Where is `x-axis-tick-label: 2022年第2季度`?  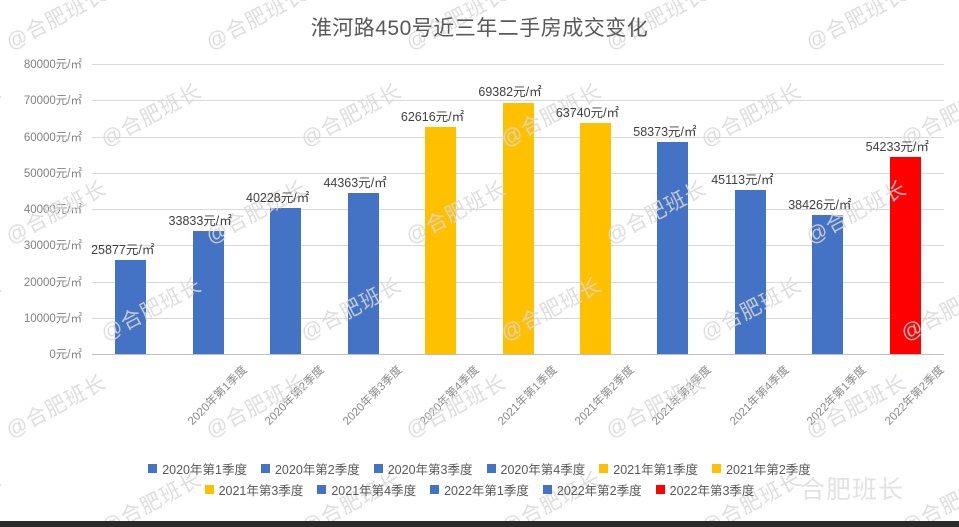
x-axis-tick-label: 2022年第2季度 is located at coordinates (914, 396).